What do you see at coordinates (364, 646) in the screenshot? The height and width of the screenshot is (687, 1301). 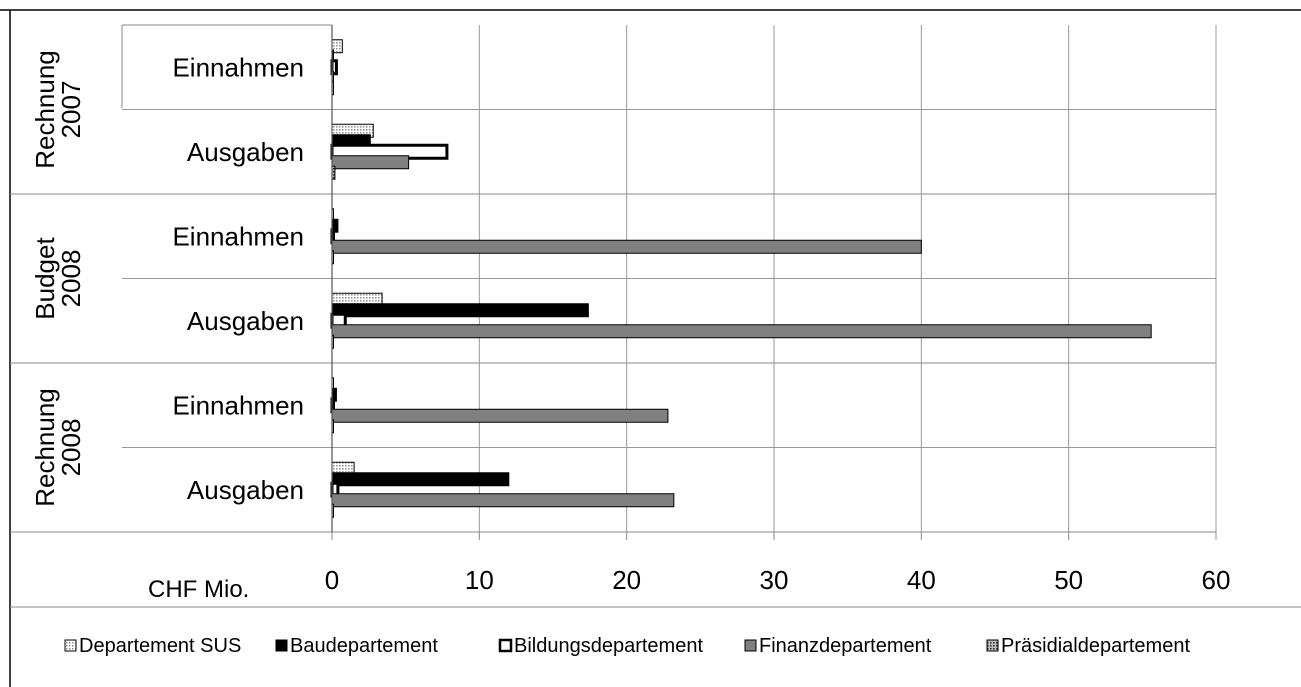 I see `legend-label: Baudepartement` at bounding box center [364, 646].